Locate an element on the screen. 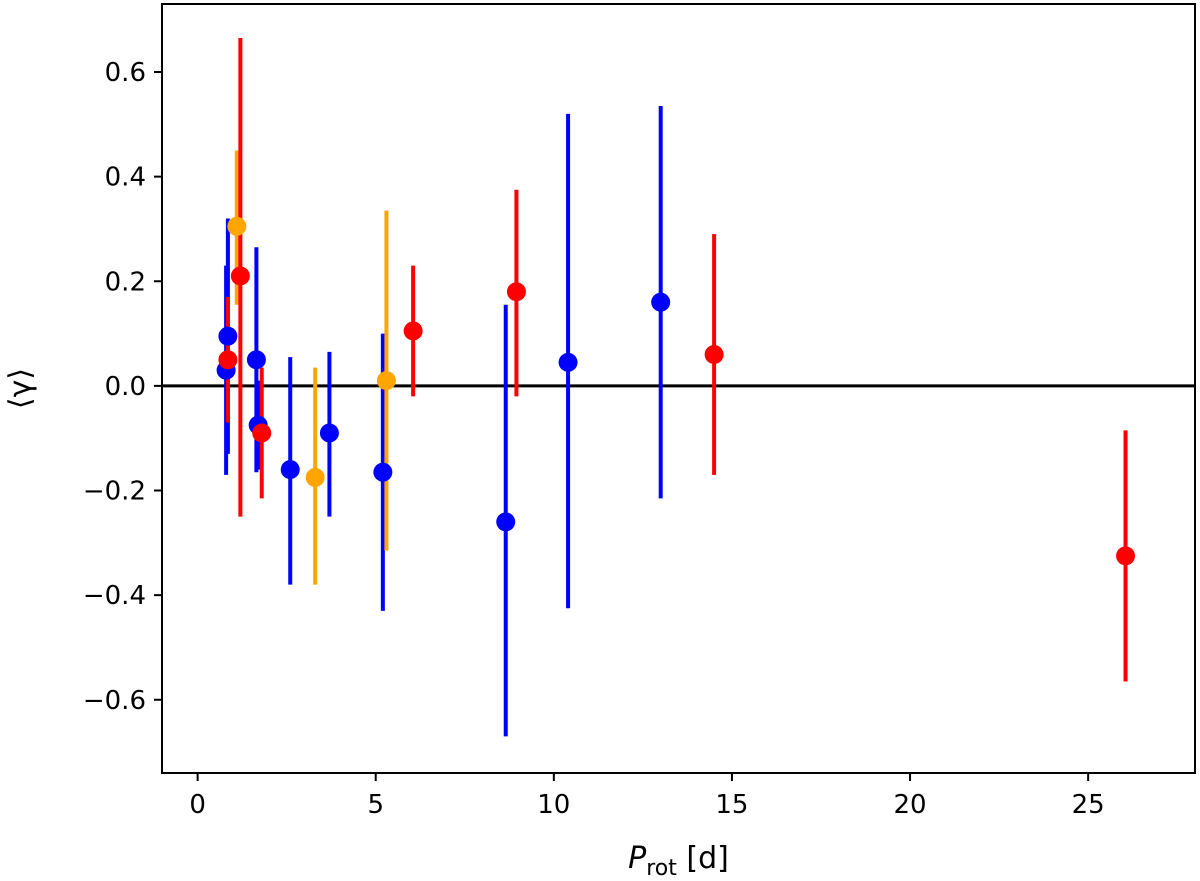  x-tick-label: 25 is located at coordinates (1088, 805).